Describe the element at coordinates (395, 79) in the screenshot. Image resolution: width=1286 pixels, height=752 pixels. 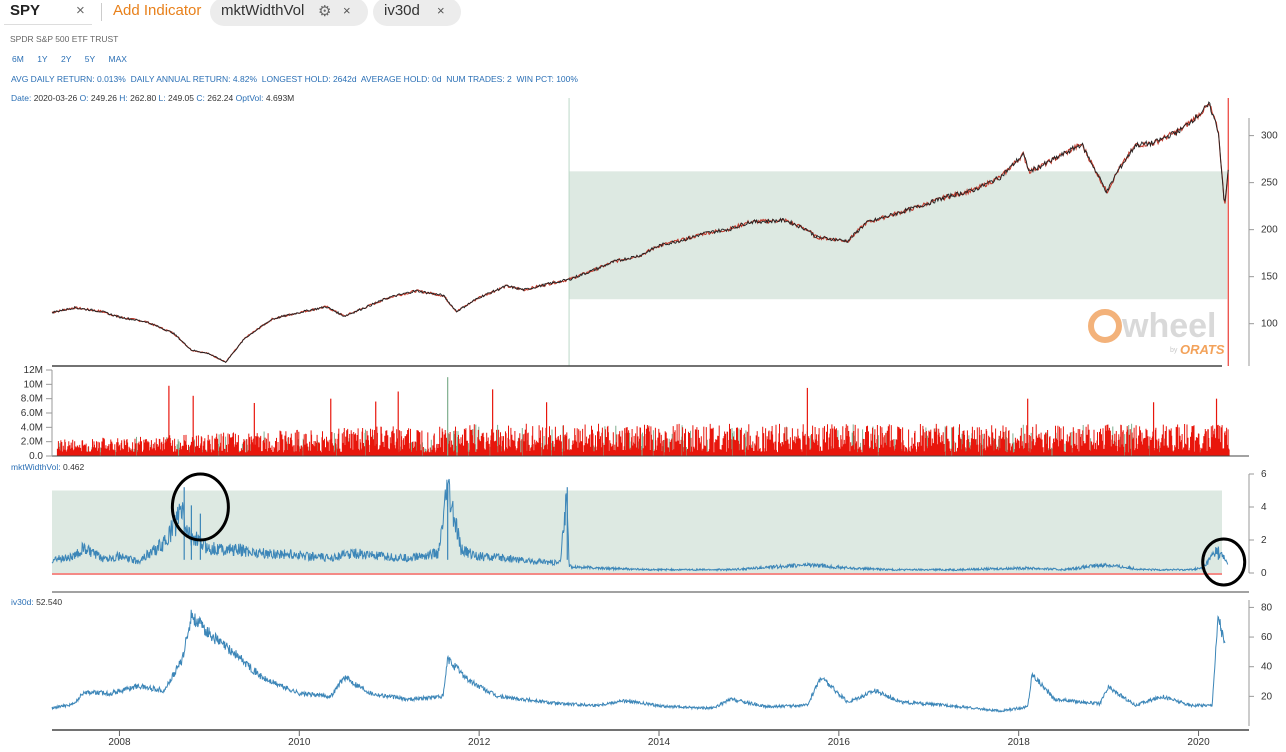
I see `average-hold-label: AVERAGE HOLD:` at that location.